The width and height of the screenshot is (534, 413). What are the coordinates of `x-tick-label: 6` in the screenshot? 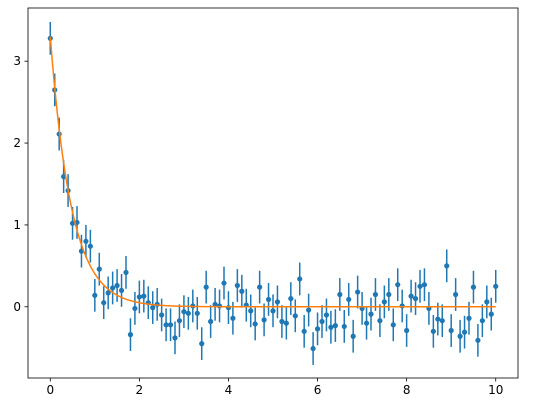 It's located at (318, 390).